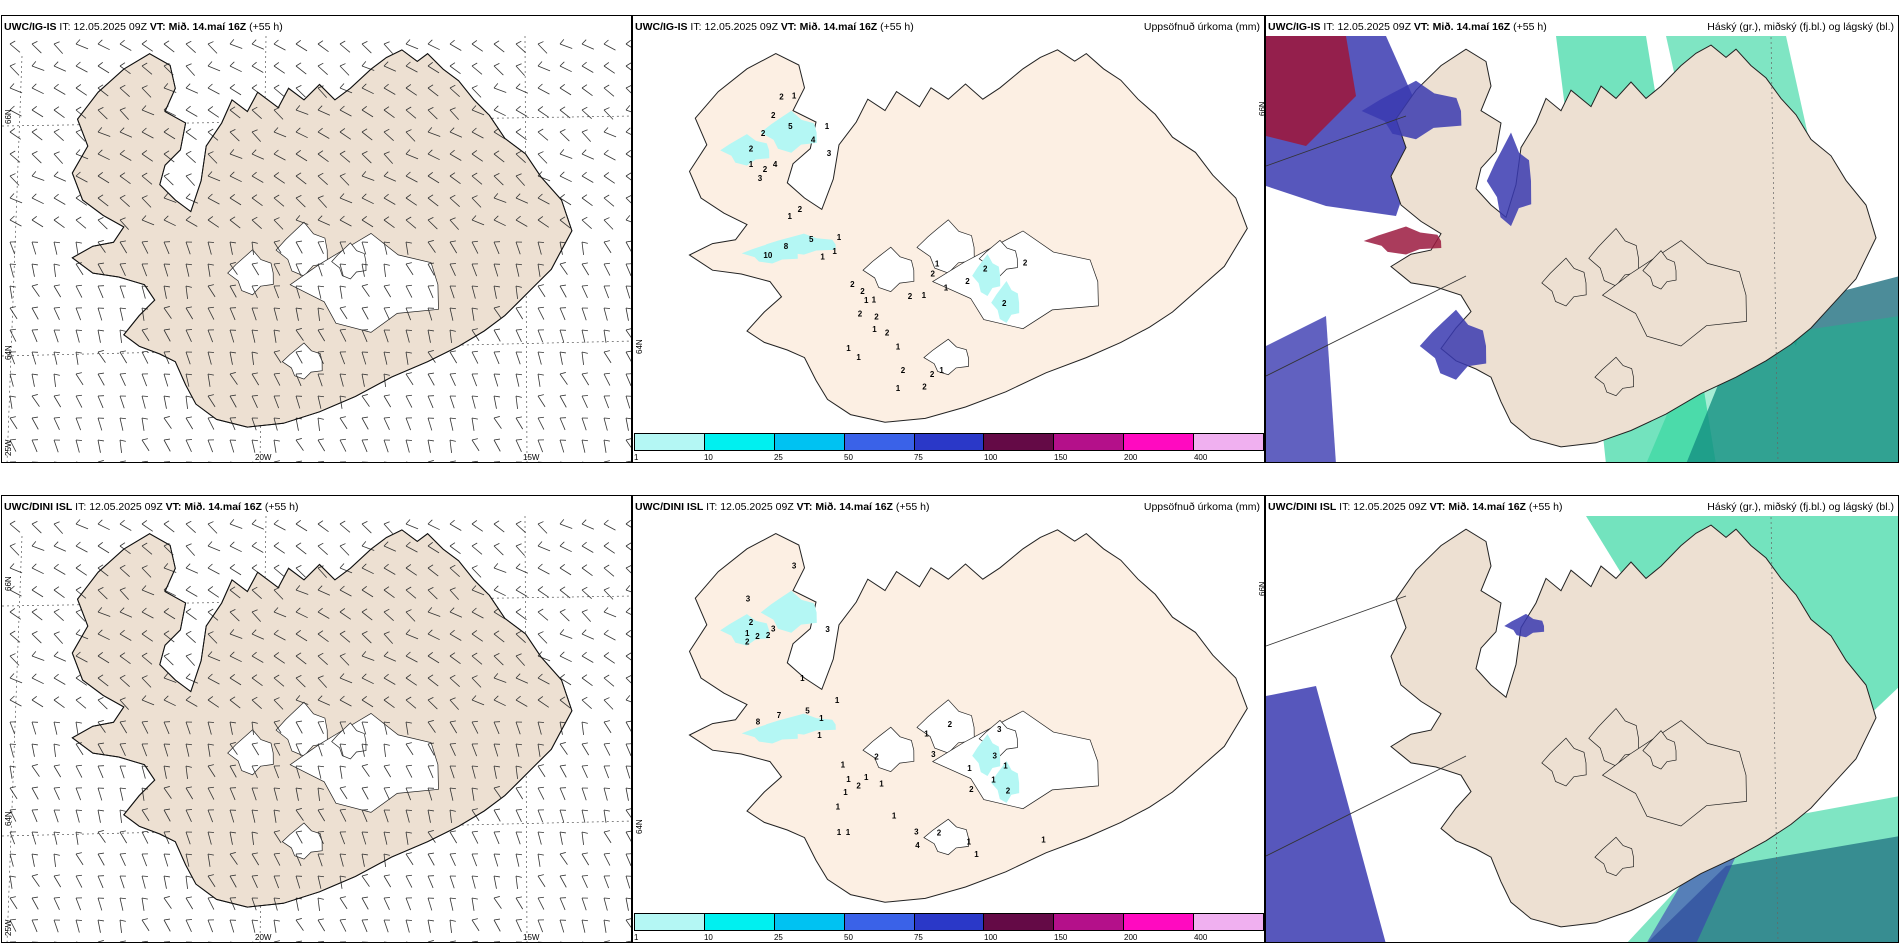  I want to click on precip-colorbar, so click(949, 922).